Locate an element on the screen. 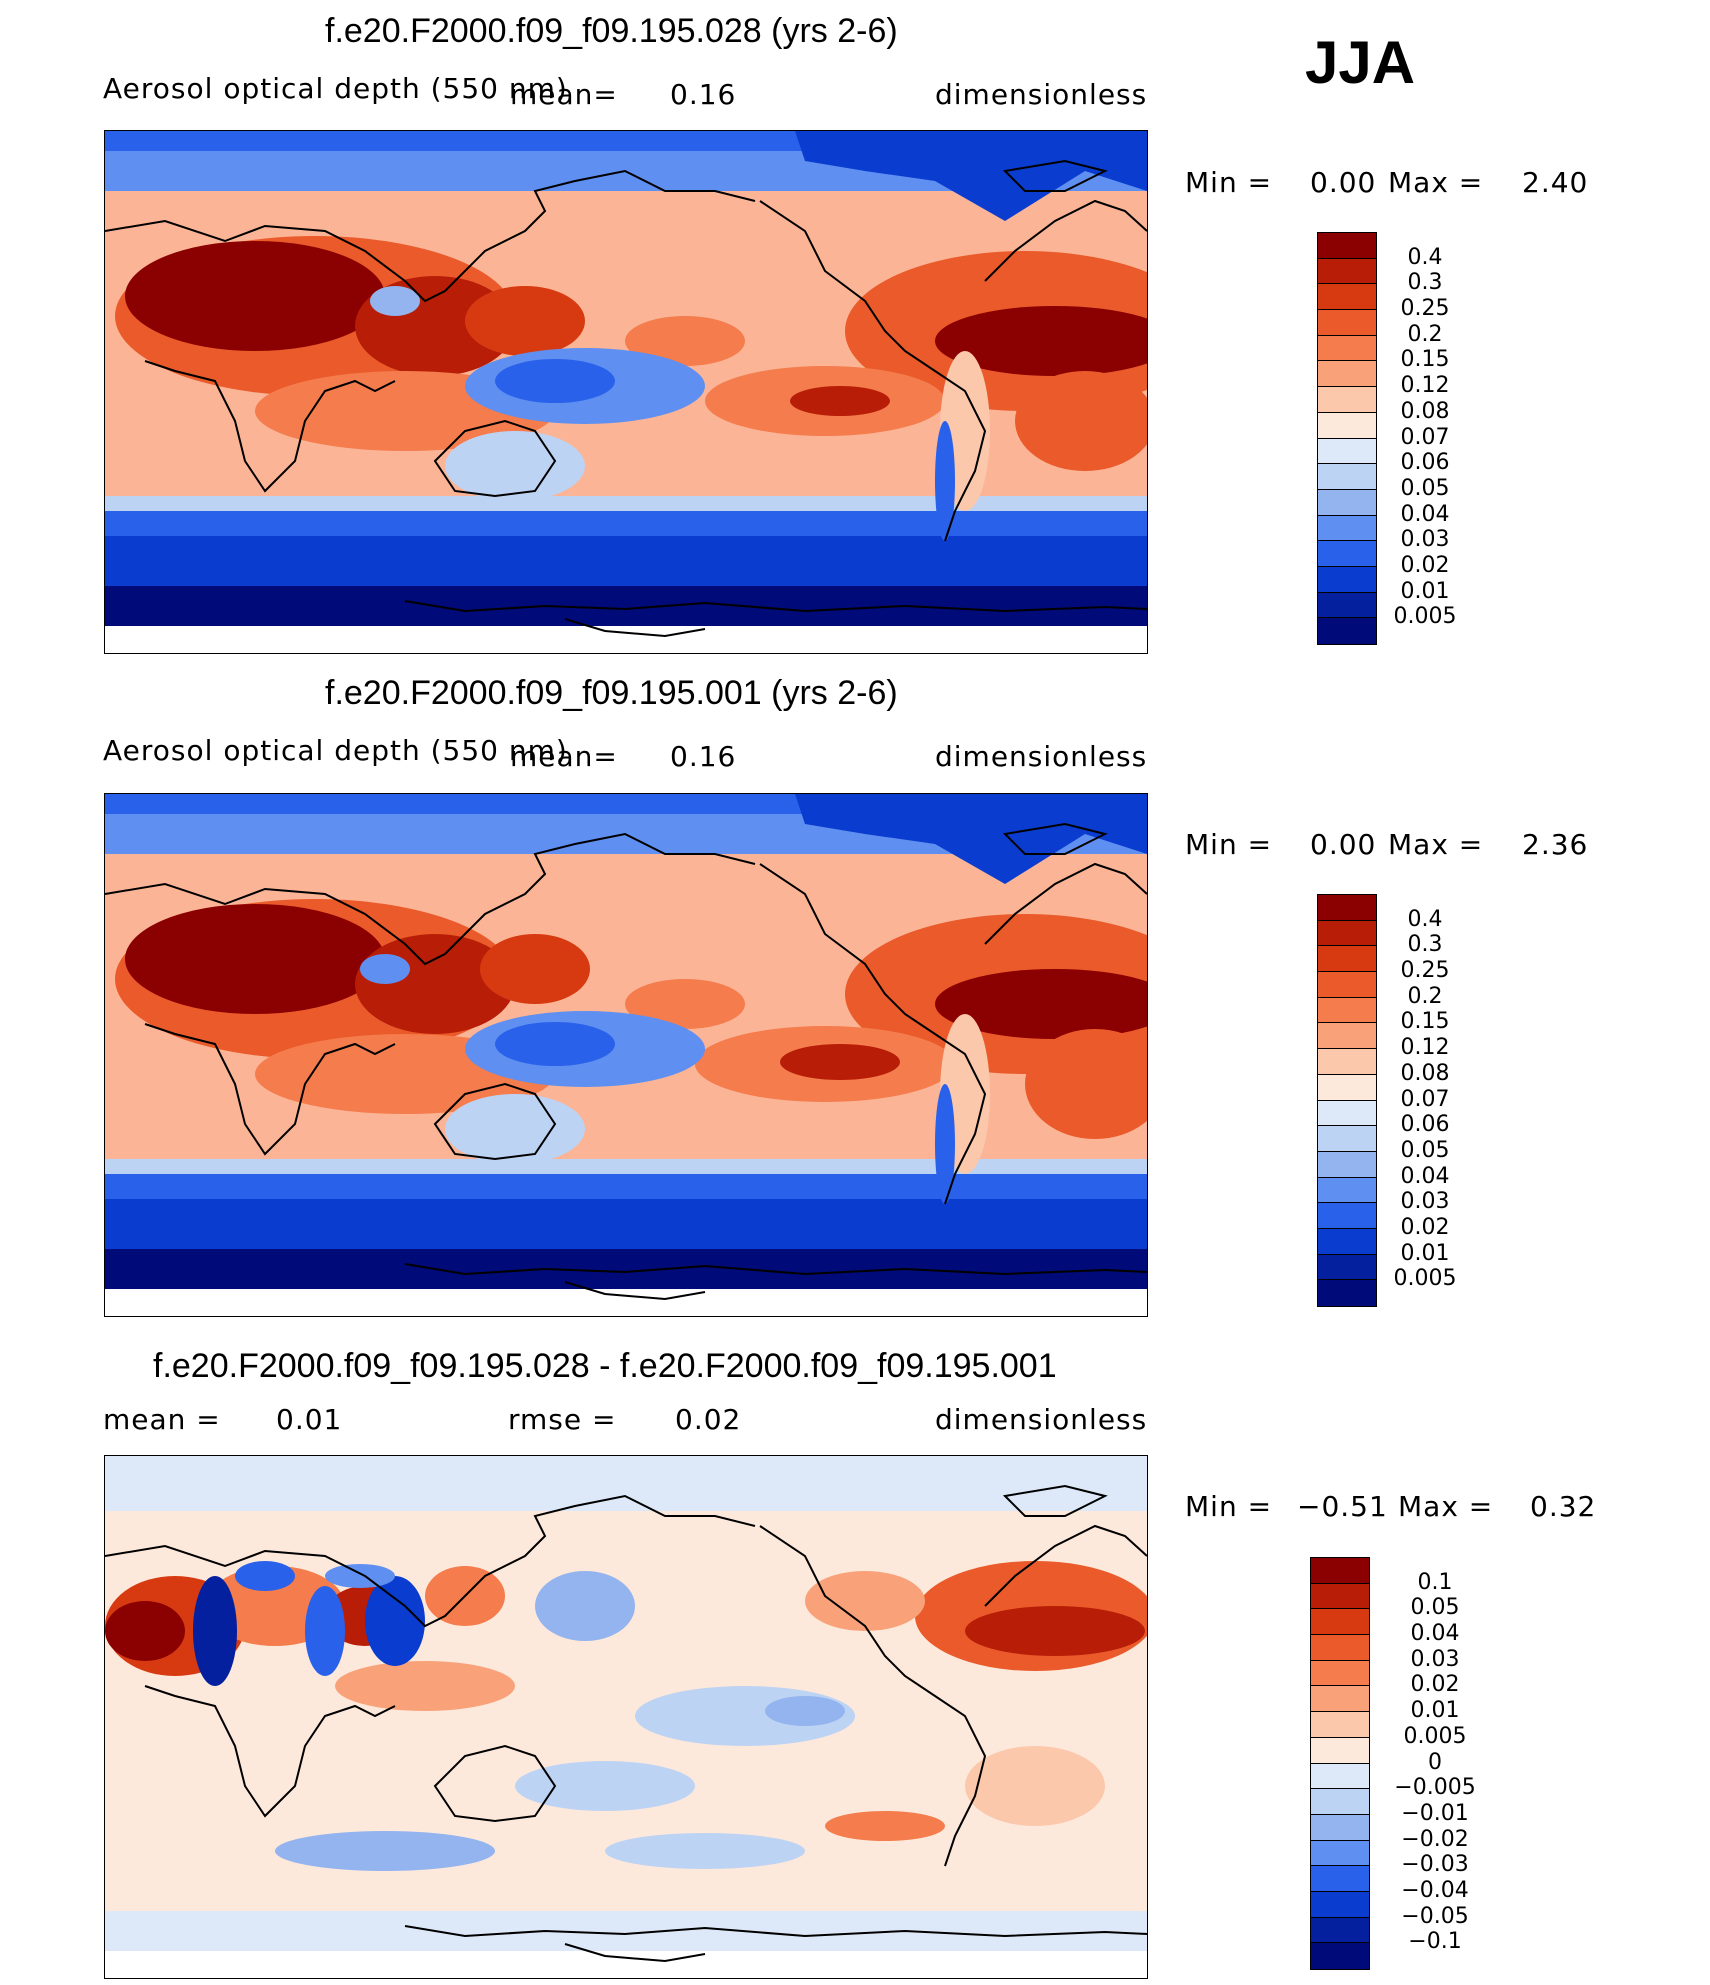 The height and width of the screenshot is (1985, 1710). colorbar-tick-label: −0.01 is located at coordinates (1435, 1813).